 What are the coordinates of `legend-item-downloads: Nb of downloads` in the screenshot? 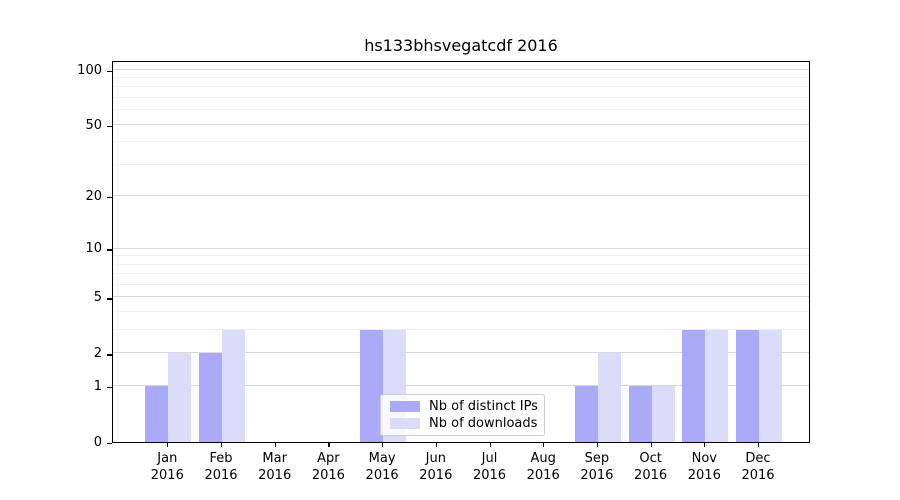 It's located at (464, 423).